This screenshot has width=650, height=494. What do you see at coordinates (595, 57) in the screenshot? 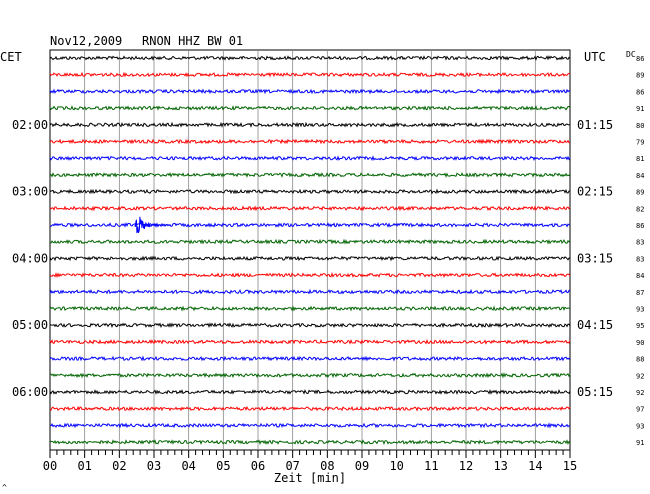
I see `right-timezone-label: UTC` at bounding box center [595, 57].